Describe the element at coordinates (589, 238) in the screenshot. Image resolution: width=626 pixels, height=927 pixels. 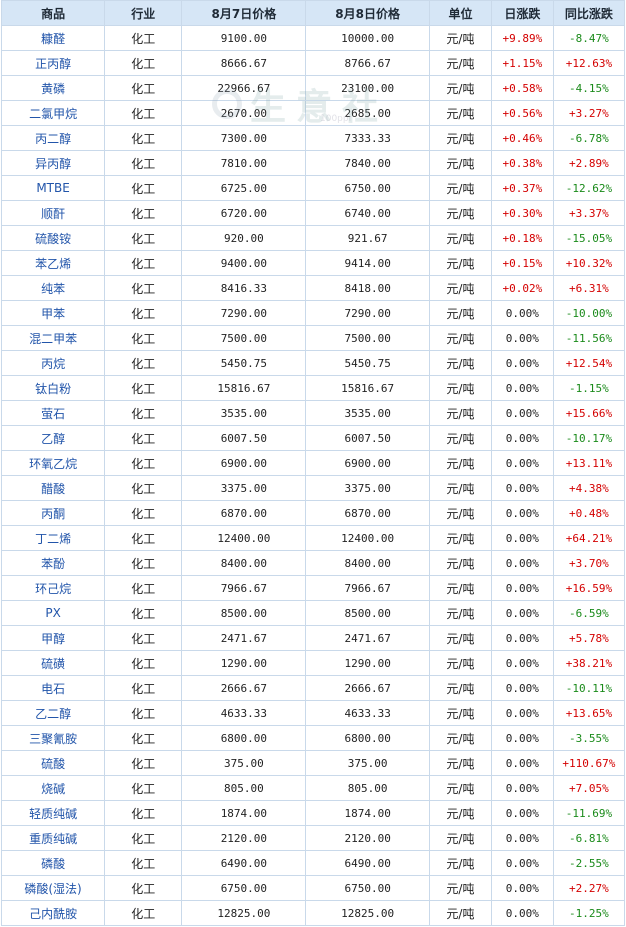
I see `cell-yoy-change: -15.05%` at that location.